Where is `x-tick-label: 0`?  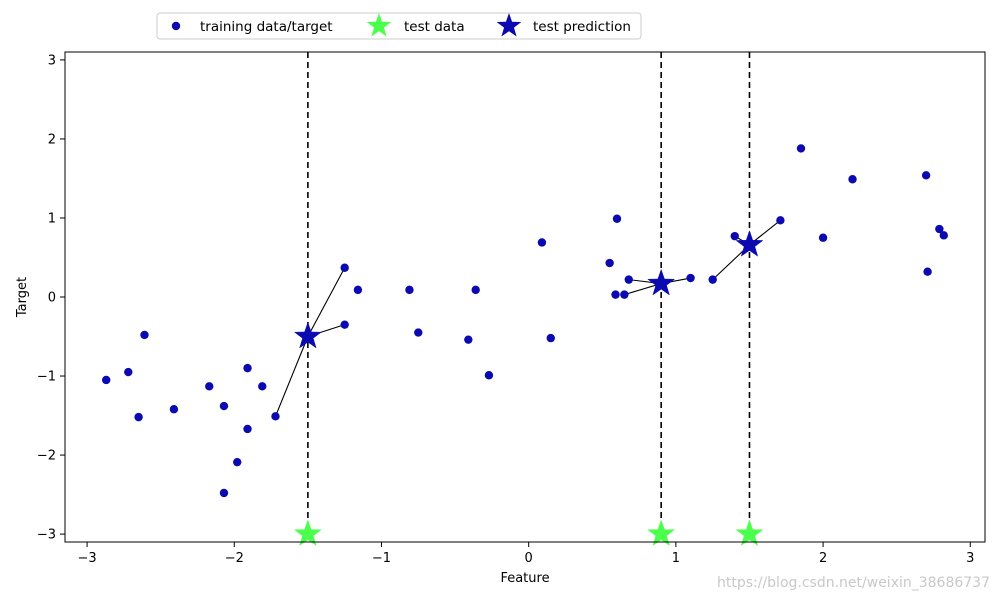
x-tick-label: 0 is located at coordinates (529, 558).